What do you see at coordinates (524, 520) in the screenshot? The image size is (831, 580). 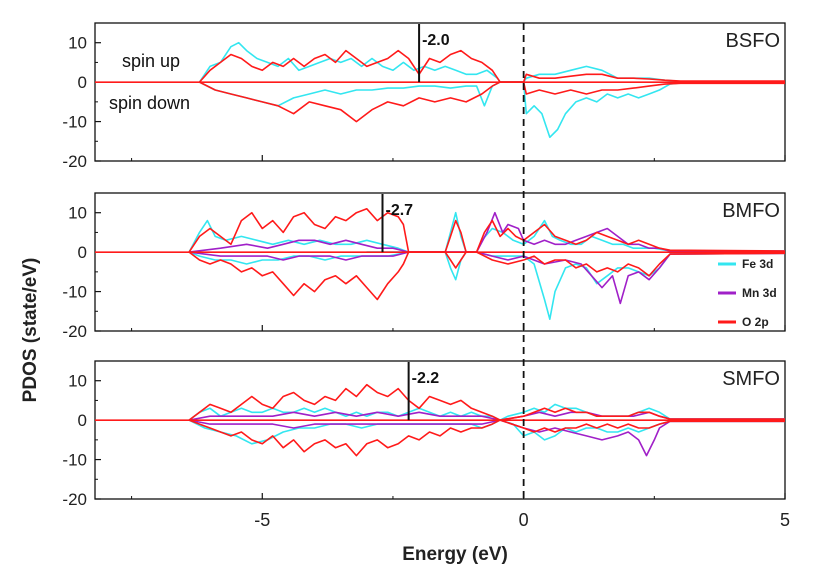 I see `x-tick-label: 0` at bounding box center [524, 520].